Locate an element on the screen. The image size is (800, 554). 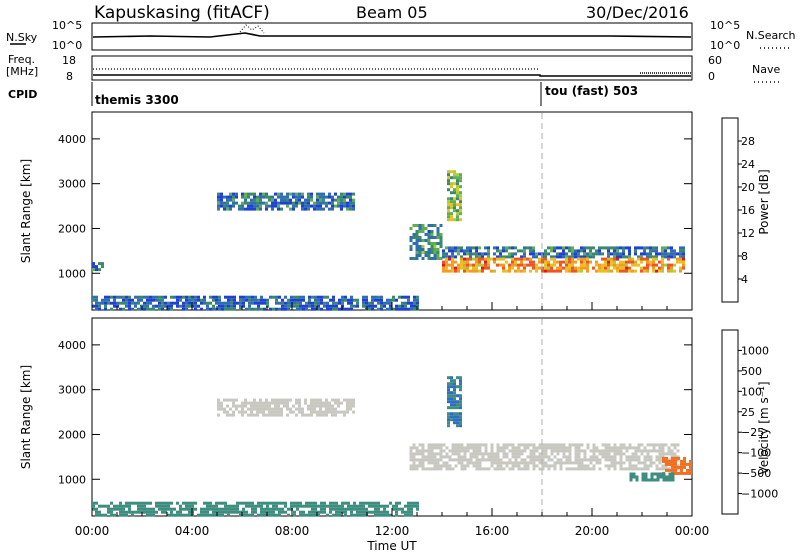
power-colorbar-tick-label: 28 is located at coordinates (748, 141).